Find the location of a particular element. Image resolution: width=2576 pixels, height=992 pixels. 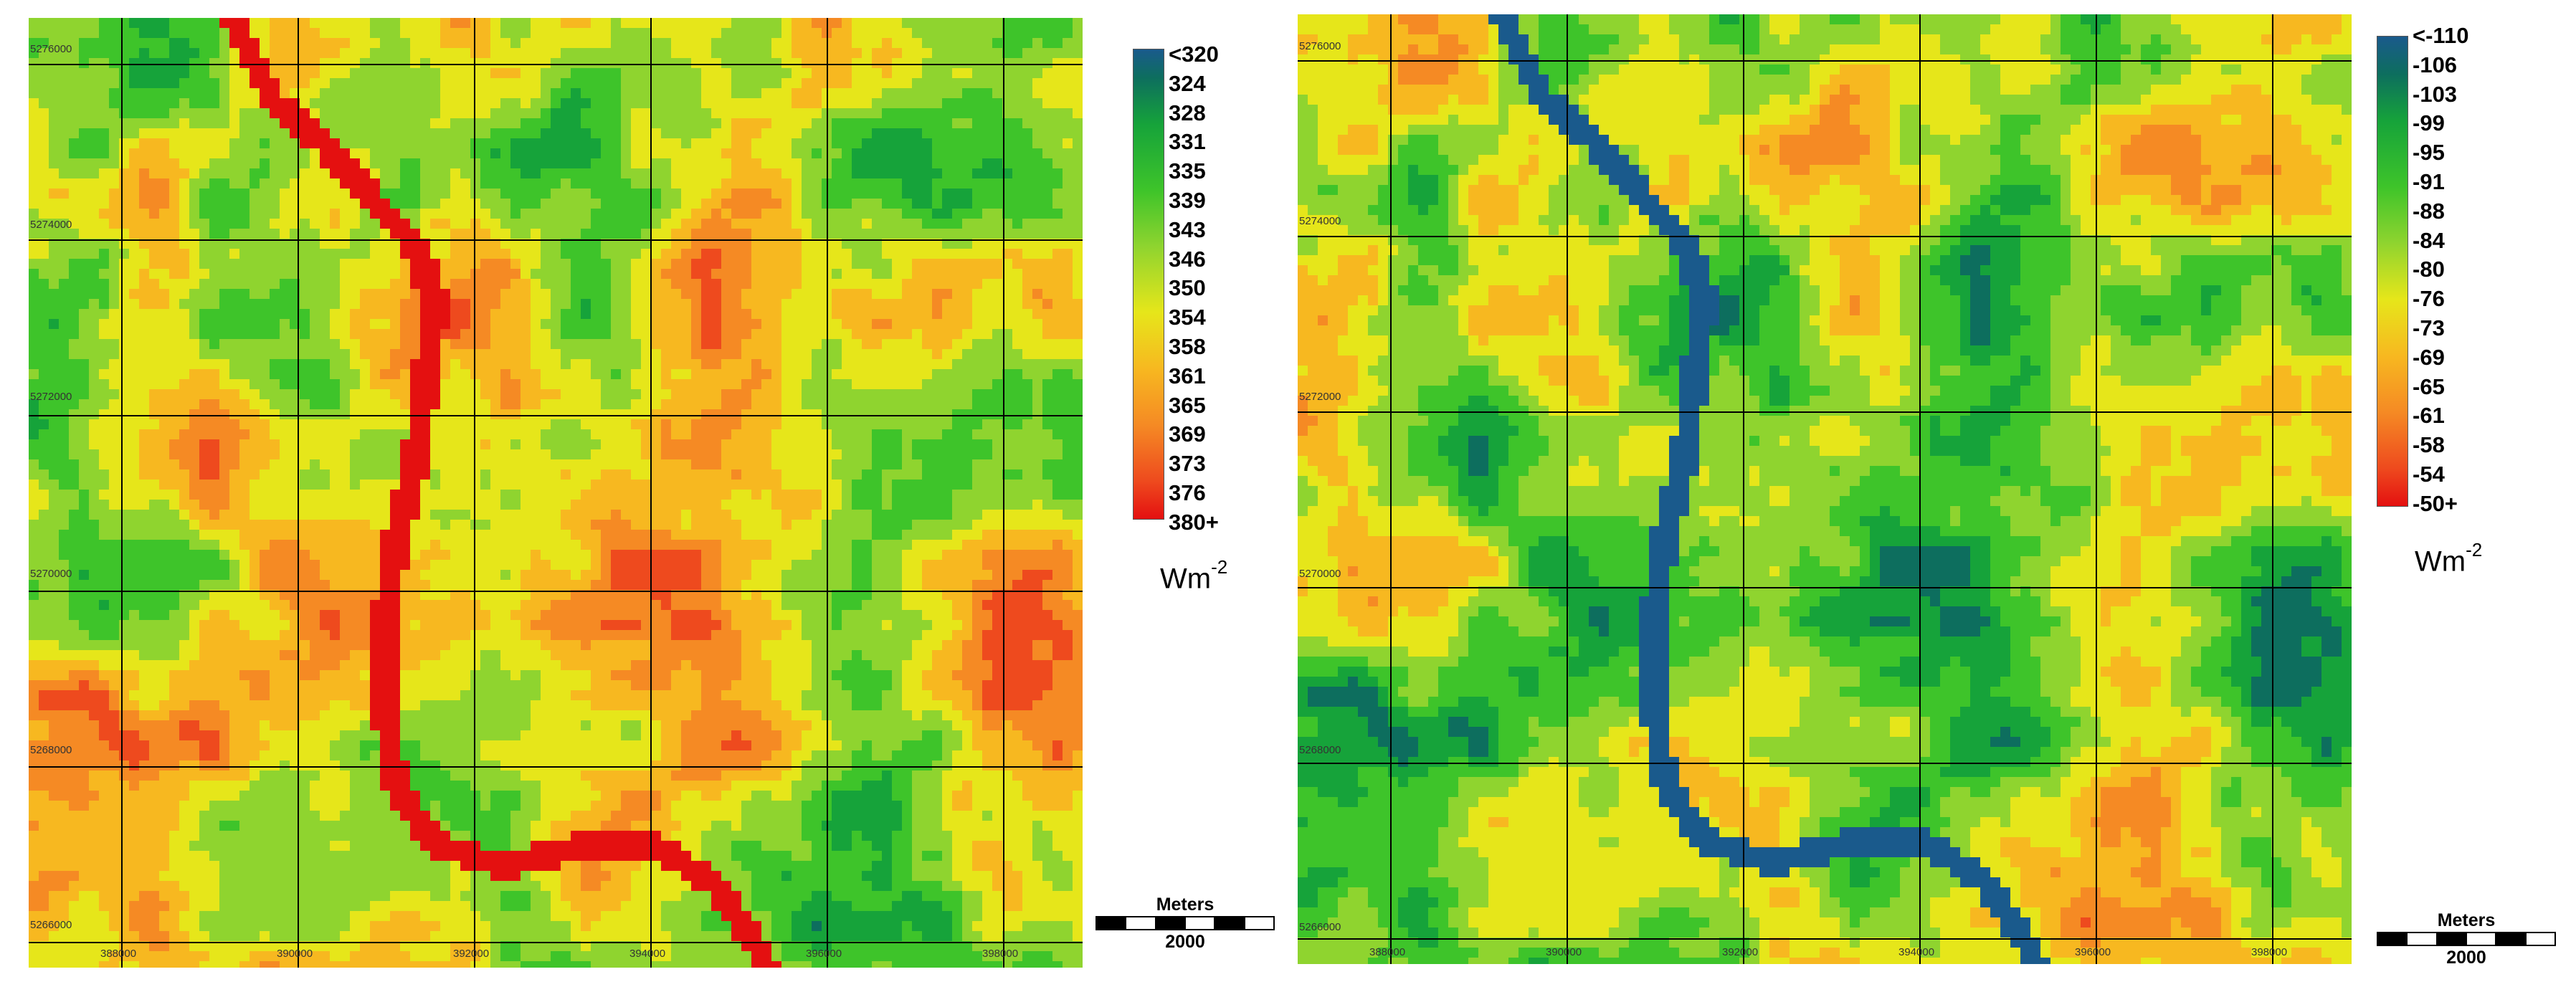

right-unit-label: Wm-2 is located at coordinates (2448, 558).